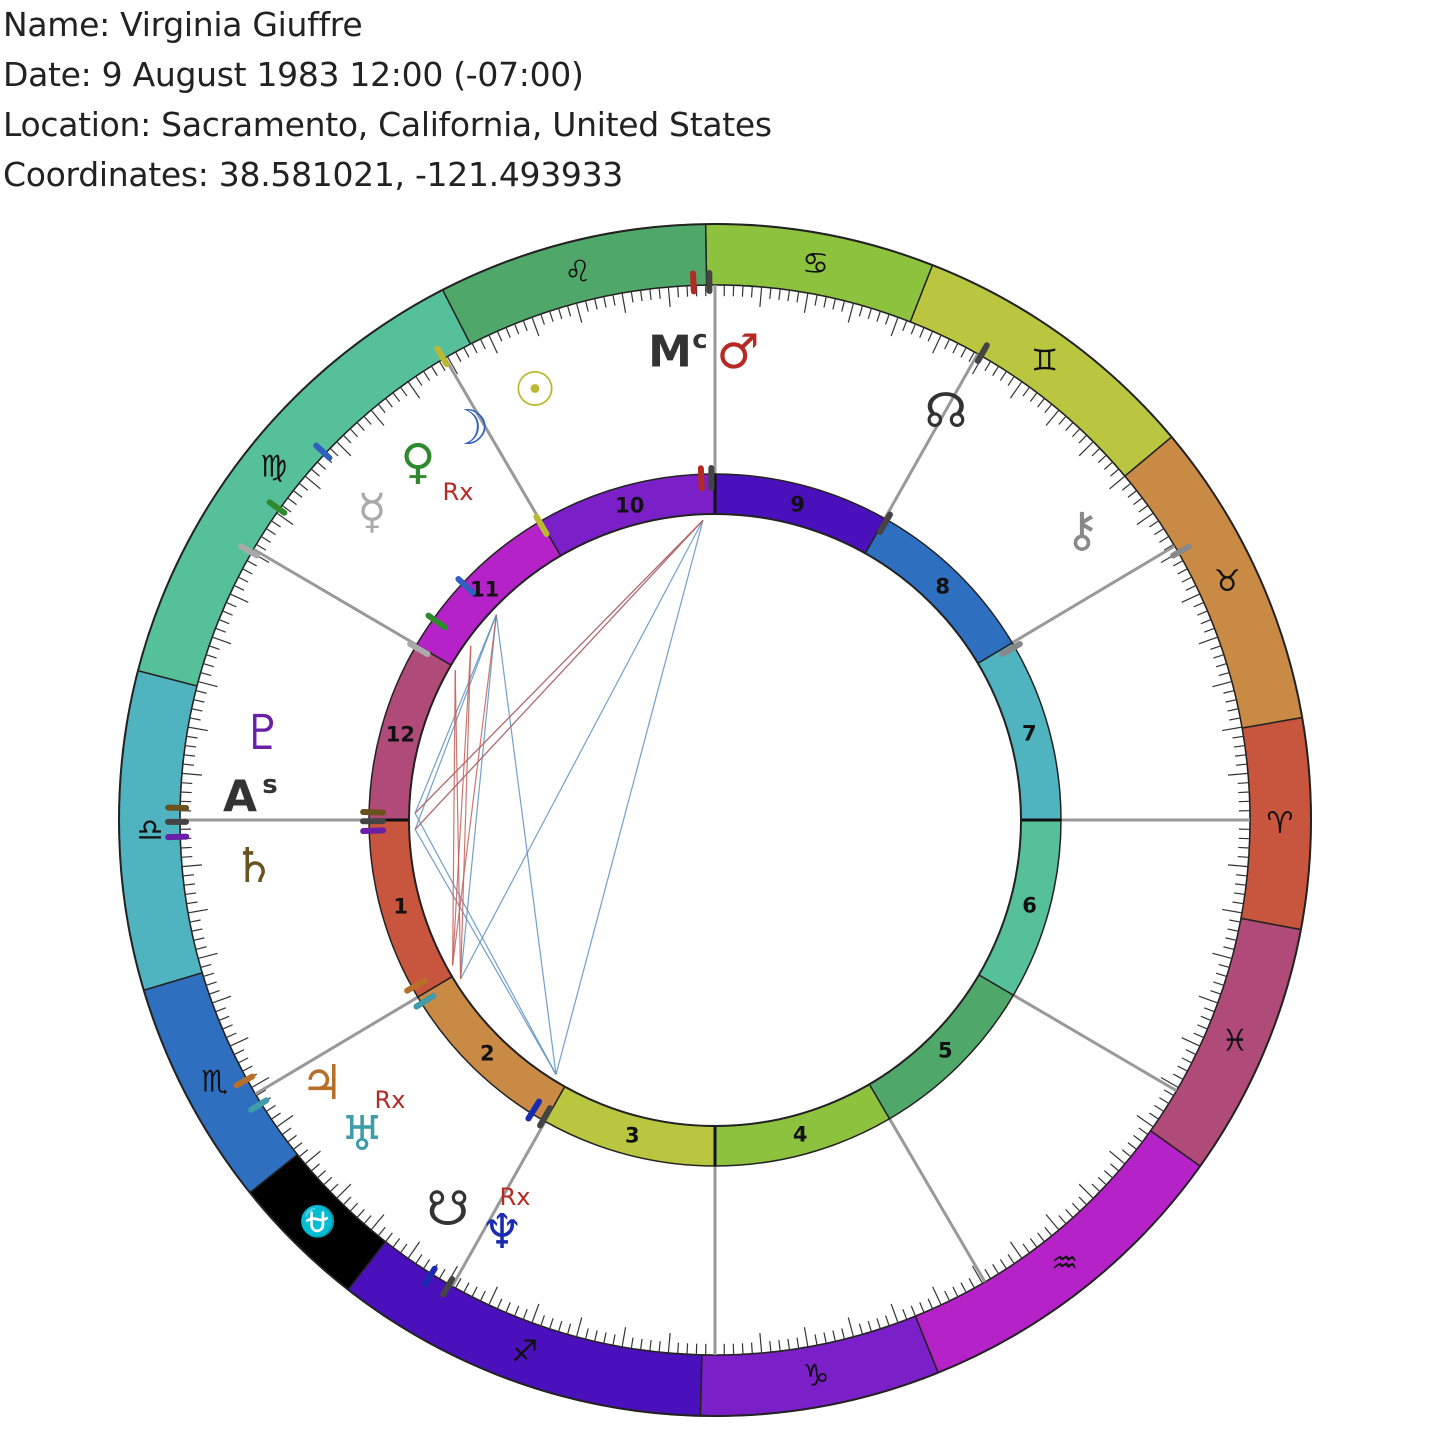 The width and height of the screenshot is (1431, 1431). I want to click on name-line: Name: Virginia Giuffre, so click(183, 24).